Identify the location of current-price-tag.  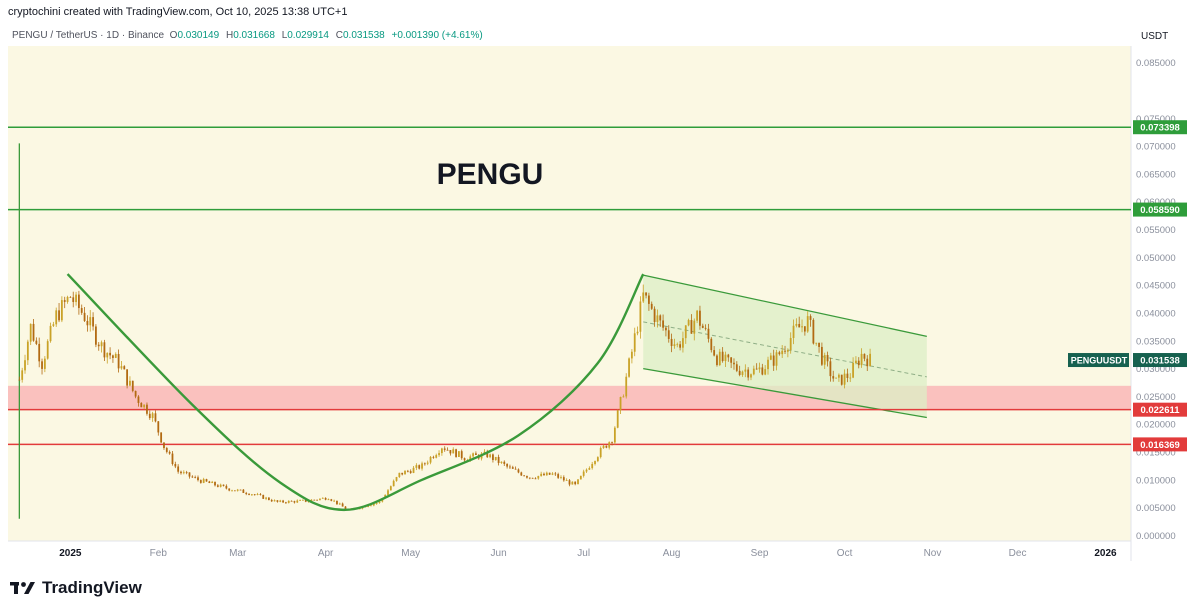
(1160, 360).